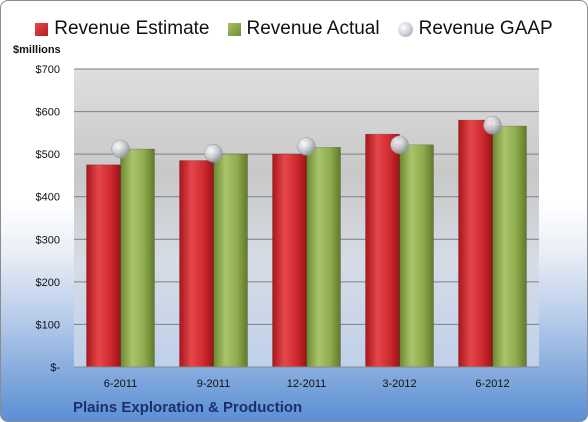 Image resolution: width=588 pixels, height=422 pixels. I want to click on x-axis-ticks: 6-2011 9-2011 12-2011 3-2012 6-2012, so click(307, 384).